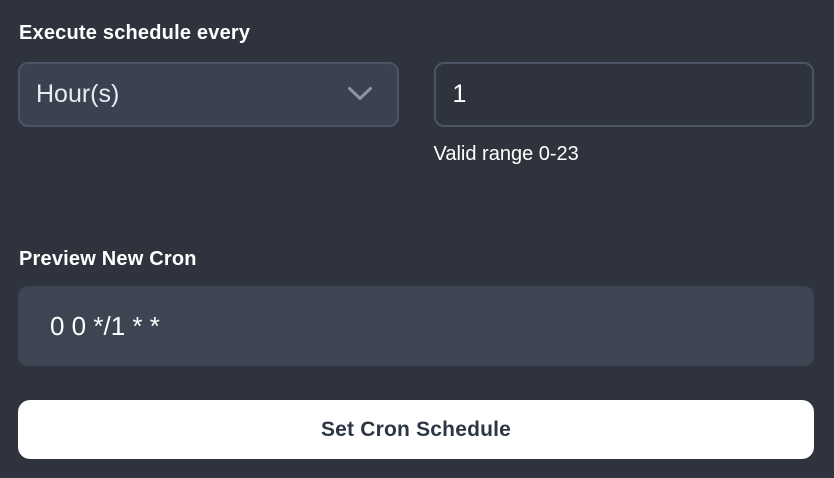 The image size is (834, 478). What do you see at coordinates (416, 429) in the screenshot?
I see `set-cron-schedule-button: Set Cron Schedule` at bounding box center [416, 429].